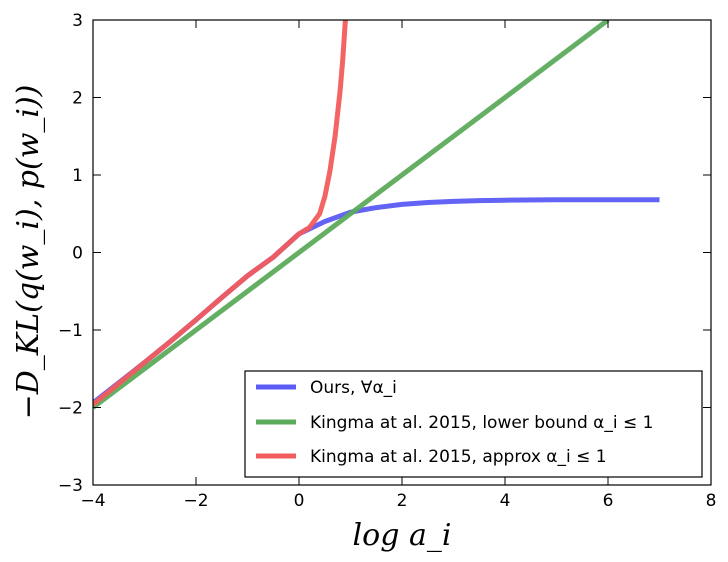  Describe the element at coordinates (195, 501) in the screenshot. I see `x-tick-label-1: −2` at that location.